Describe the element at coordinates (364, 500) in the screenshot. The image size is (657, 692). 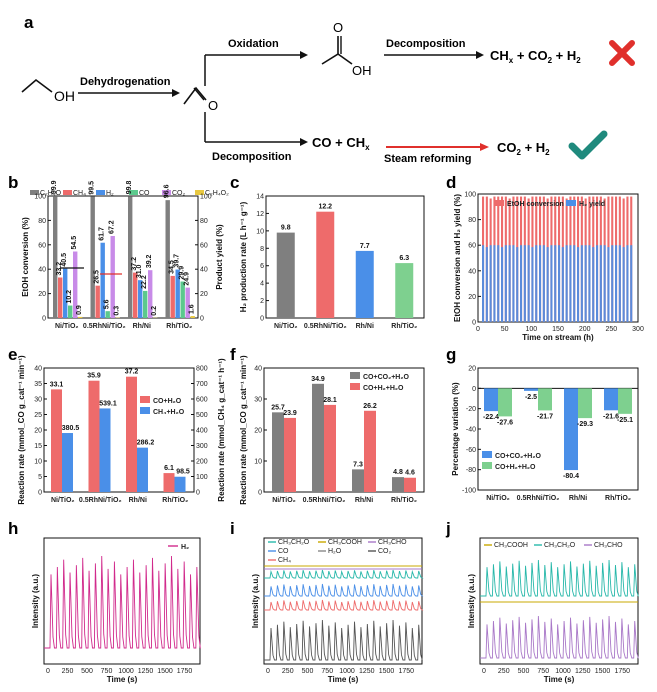
I see `chart-f-cat-2: Rh/Ni` at that location.